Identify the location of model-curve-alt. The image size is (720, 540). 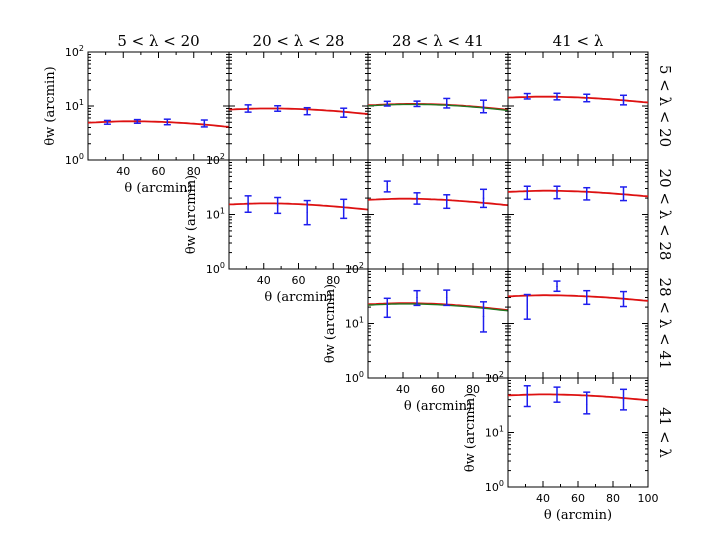
(438, 107).